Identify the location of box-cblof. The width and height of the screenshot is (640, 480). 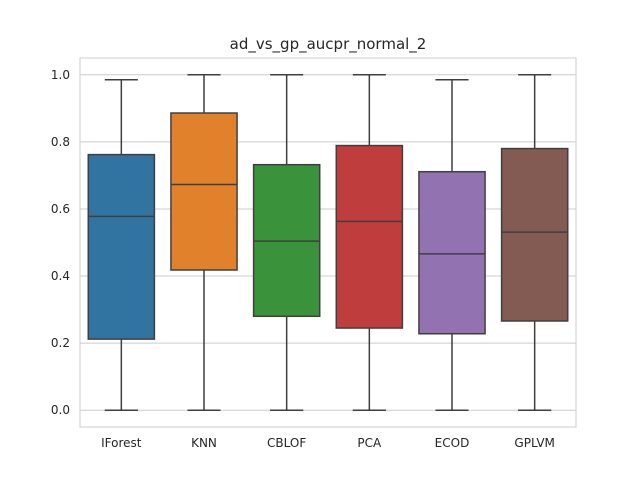
(286, 242).